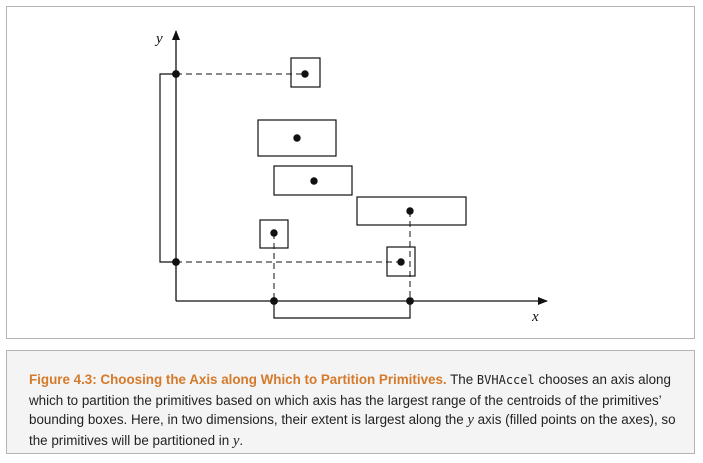 The height and width of the screenshot is (463, 703). What do you see at coordinates (236, 440) in the screenshot?
I see `caption-variable-y-2: y` at bounding box center [236, 440].